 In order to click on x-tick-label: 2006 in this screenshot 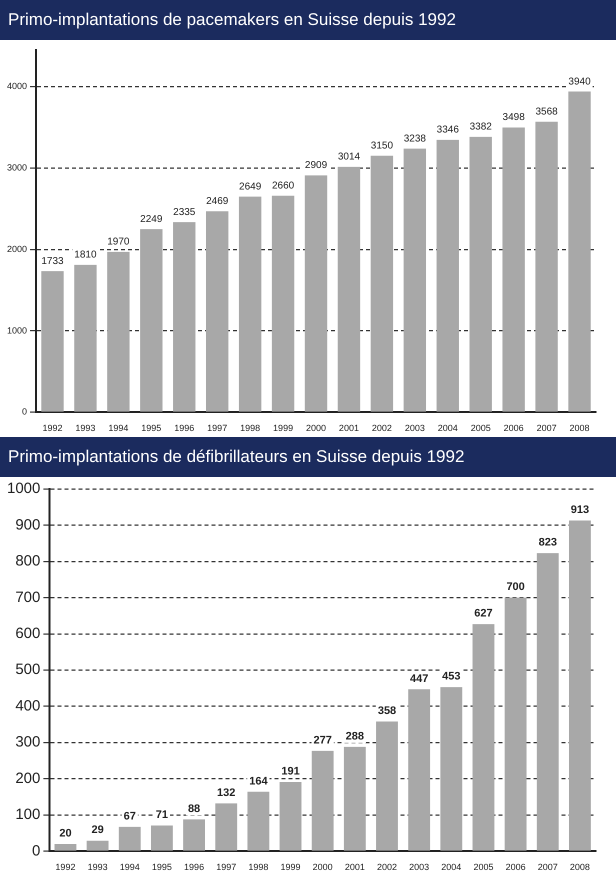, I will do `click(514, 428)`.